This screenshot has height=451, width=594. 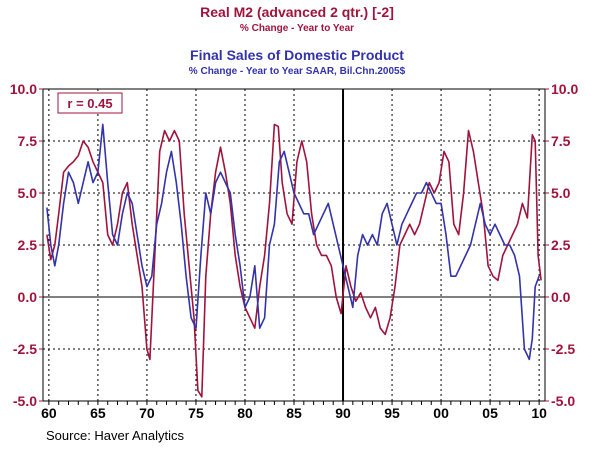 What do you see at coordinates (23, 89) in the screenshot?
I see `y-tick-label-left: 10.0` at bounding box center [23, 89].